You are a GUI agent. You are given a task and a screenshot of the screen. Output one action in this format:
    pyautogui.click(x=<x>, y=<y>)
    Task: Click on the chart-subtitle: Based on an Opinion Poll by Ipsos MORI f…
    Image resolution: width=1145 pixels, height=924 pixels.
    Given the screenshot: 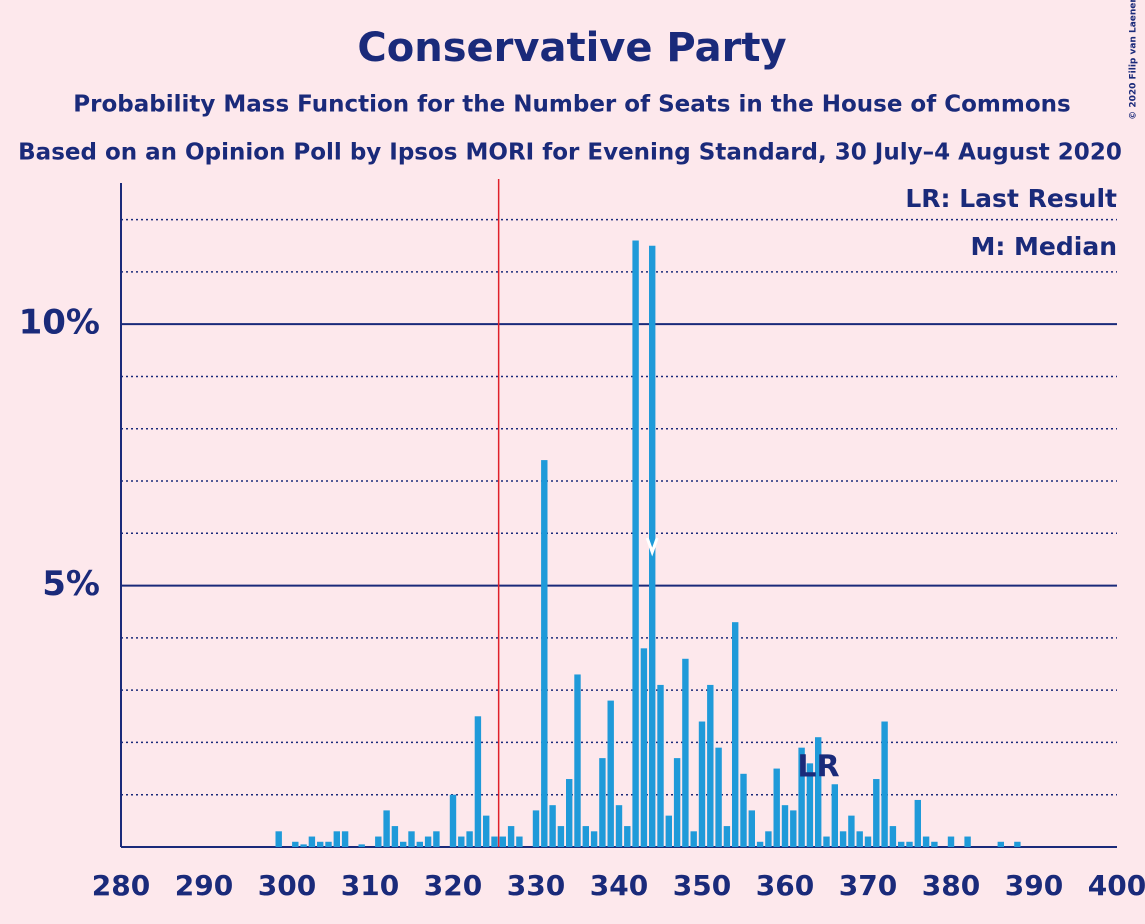 What is the action you would take?
    pyautogui.click(x=570, y=153)
    